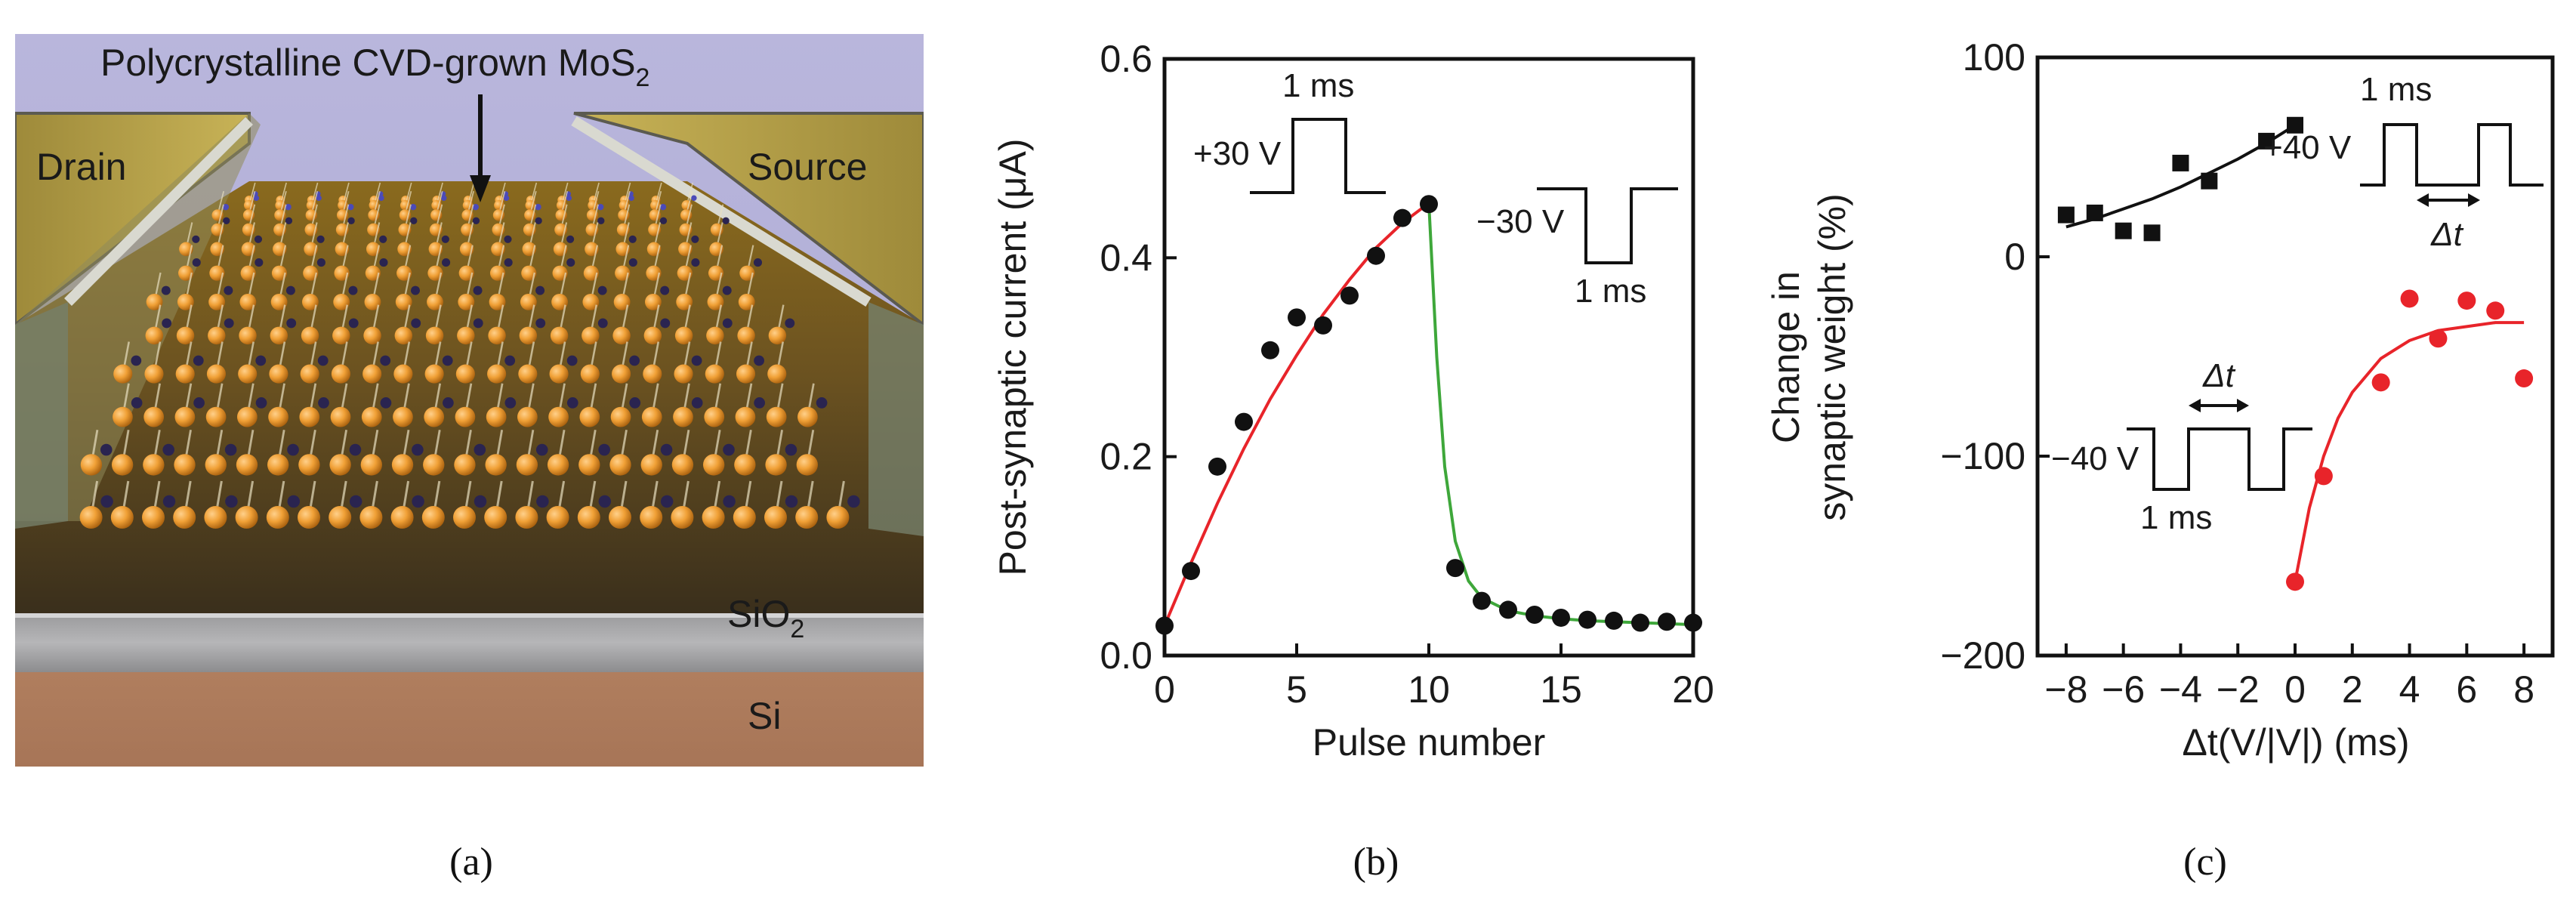 The image size is (2576, 904). Describe the element at coordinates (1786, 357) in the screenshot. I see `chart-c-ylabel-line1: Change in` at that location.